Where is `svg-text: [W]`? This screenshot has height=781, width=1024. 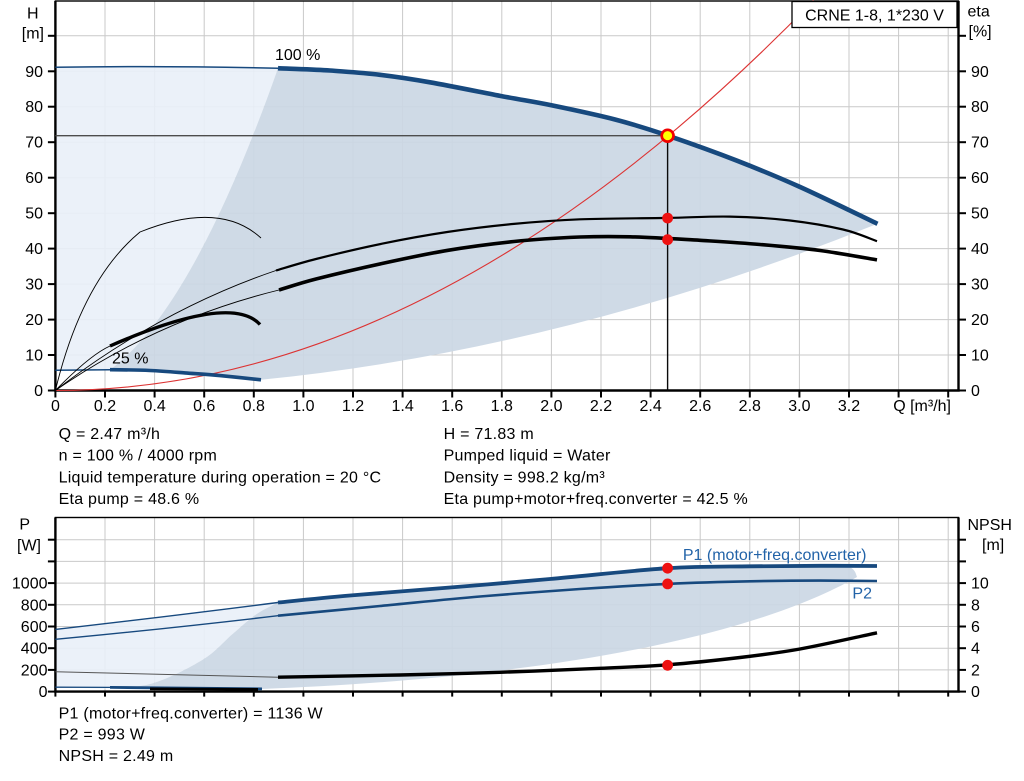
svg-text: [W] is located at coordinates (29, 546).